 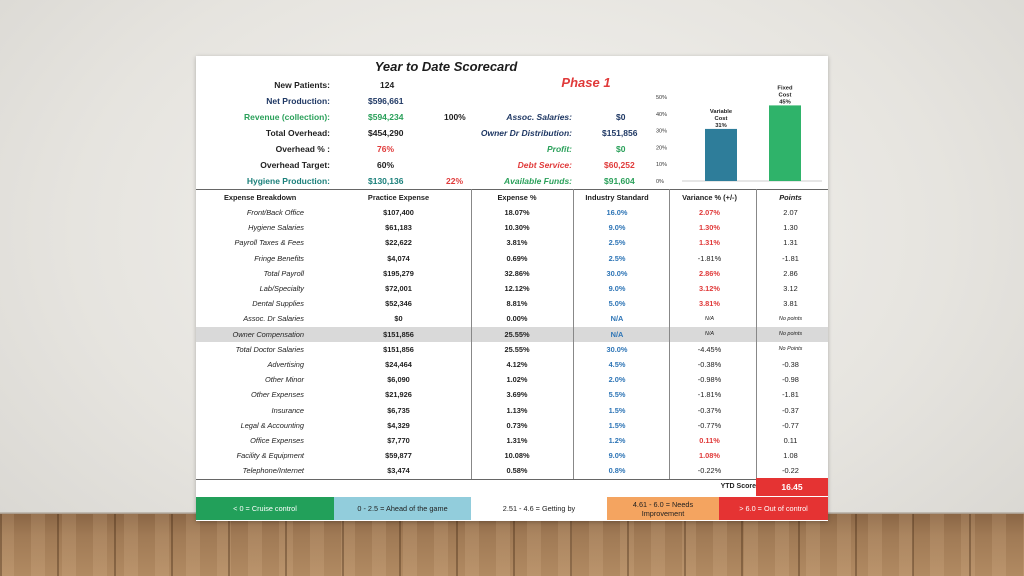 What do you see at coordinates (517, 456) in the screenshot?
I see `row-expense-percent: 10.08%` at bounding box center [517, 456].